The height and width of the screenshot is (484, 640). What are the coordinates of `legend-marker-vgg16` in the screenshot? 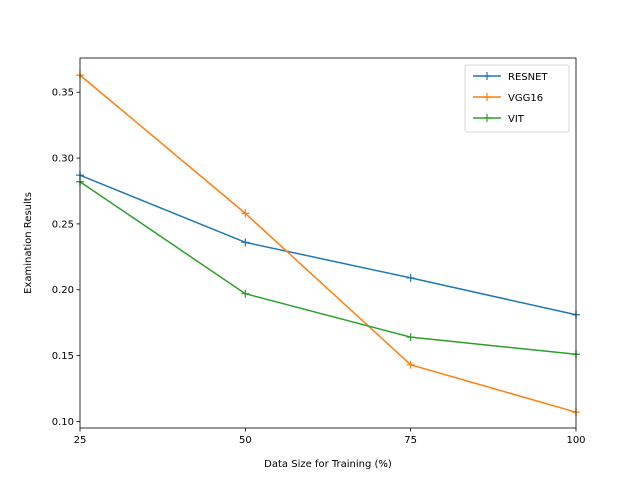 It's located at (487, 97).